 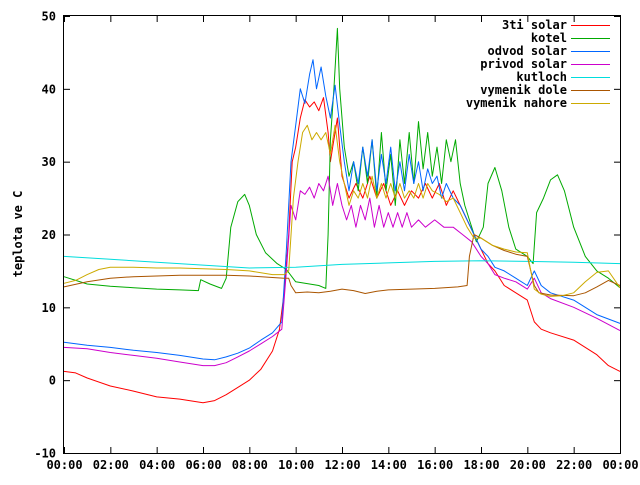 What do you see at coordinates (342, 465) in the screenshot?
I see `x-tick-label: 12:00` at bounding box center [342, 465].